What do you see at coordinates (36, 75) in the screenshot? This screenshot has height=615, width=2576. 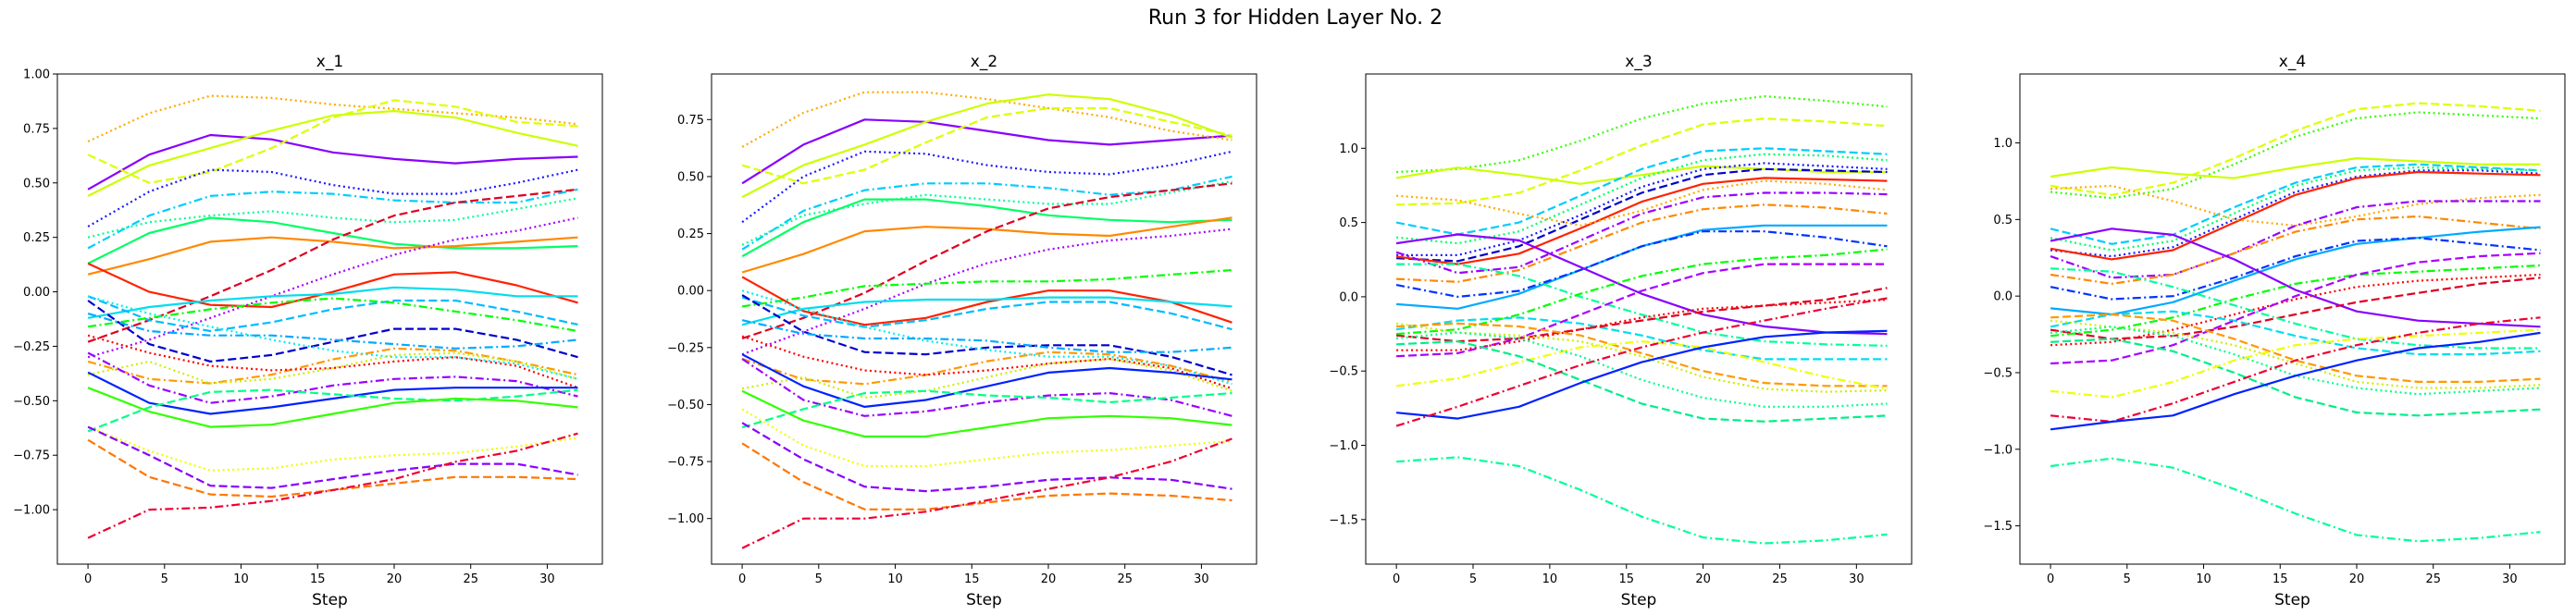 I see `y-tick-label: 1.00` at bounding box center [36, 75].